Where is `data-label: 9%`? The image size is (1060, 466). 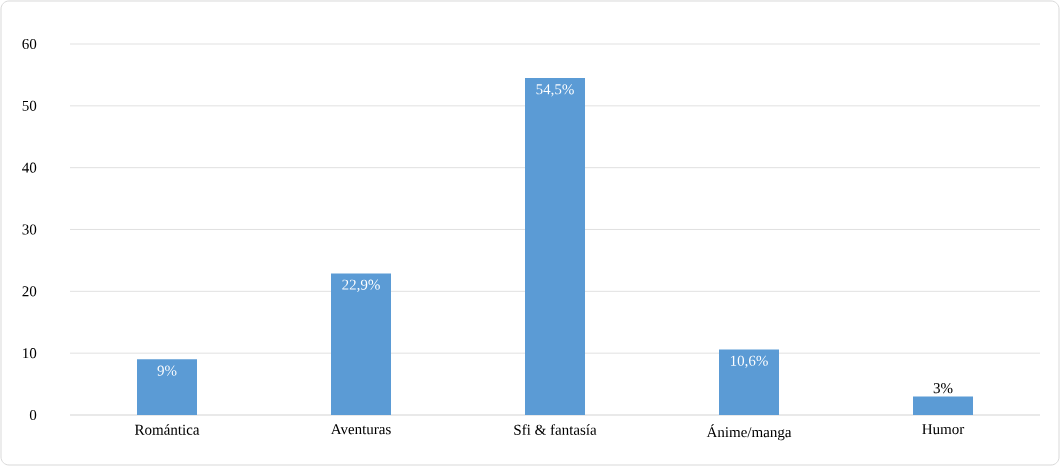 data-label: 9% is located at coordinates (167, 370).